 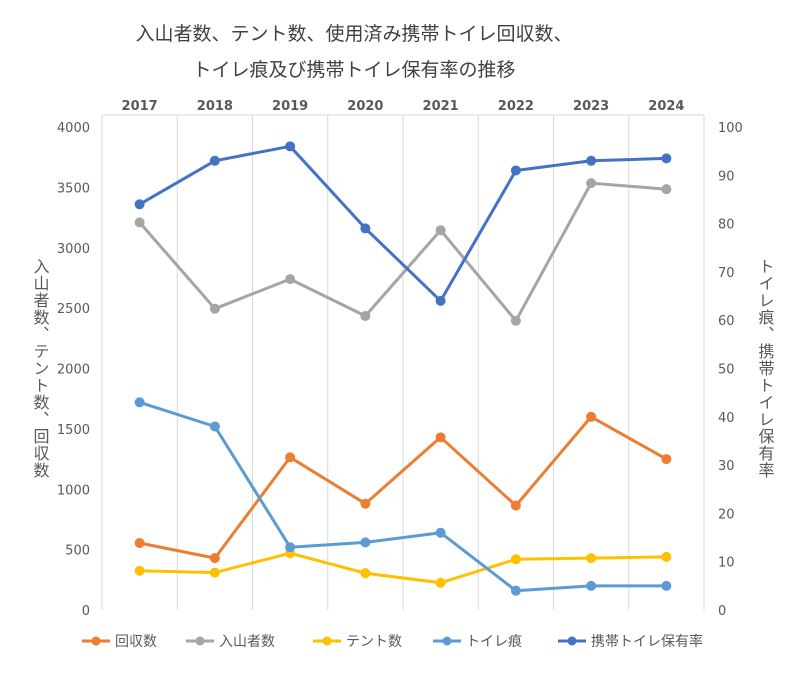 What do you see at coordinates (86, 611) in the screenshot?
I see `y-left-tick-label: 0` at bounding box center [86, 611].